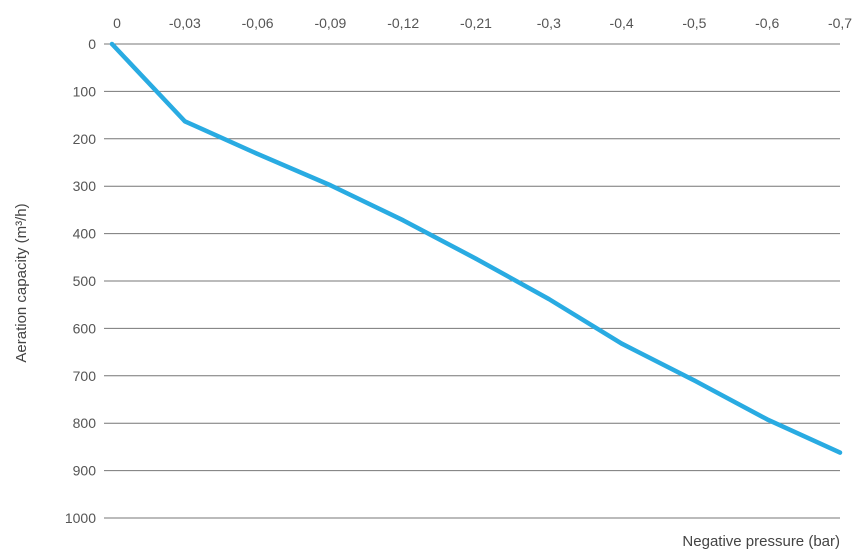 The width and height of the screenshot is (861, 554). I want to click on x-tick-label: -0,6, so click(767, 23).